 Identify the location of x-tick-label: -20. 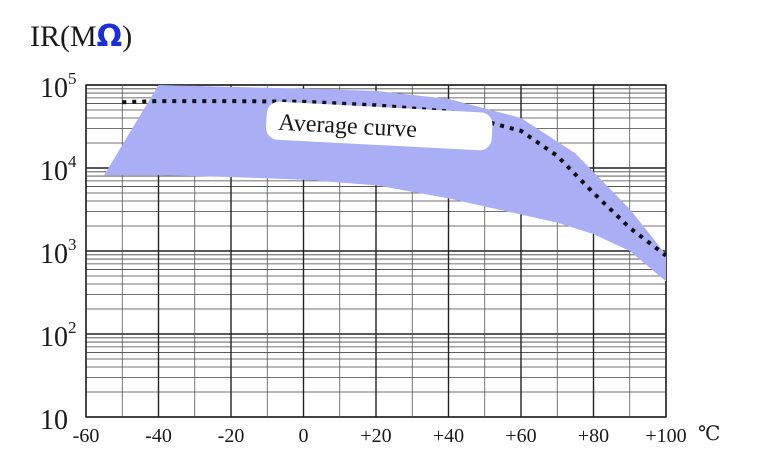
(231, 436).